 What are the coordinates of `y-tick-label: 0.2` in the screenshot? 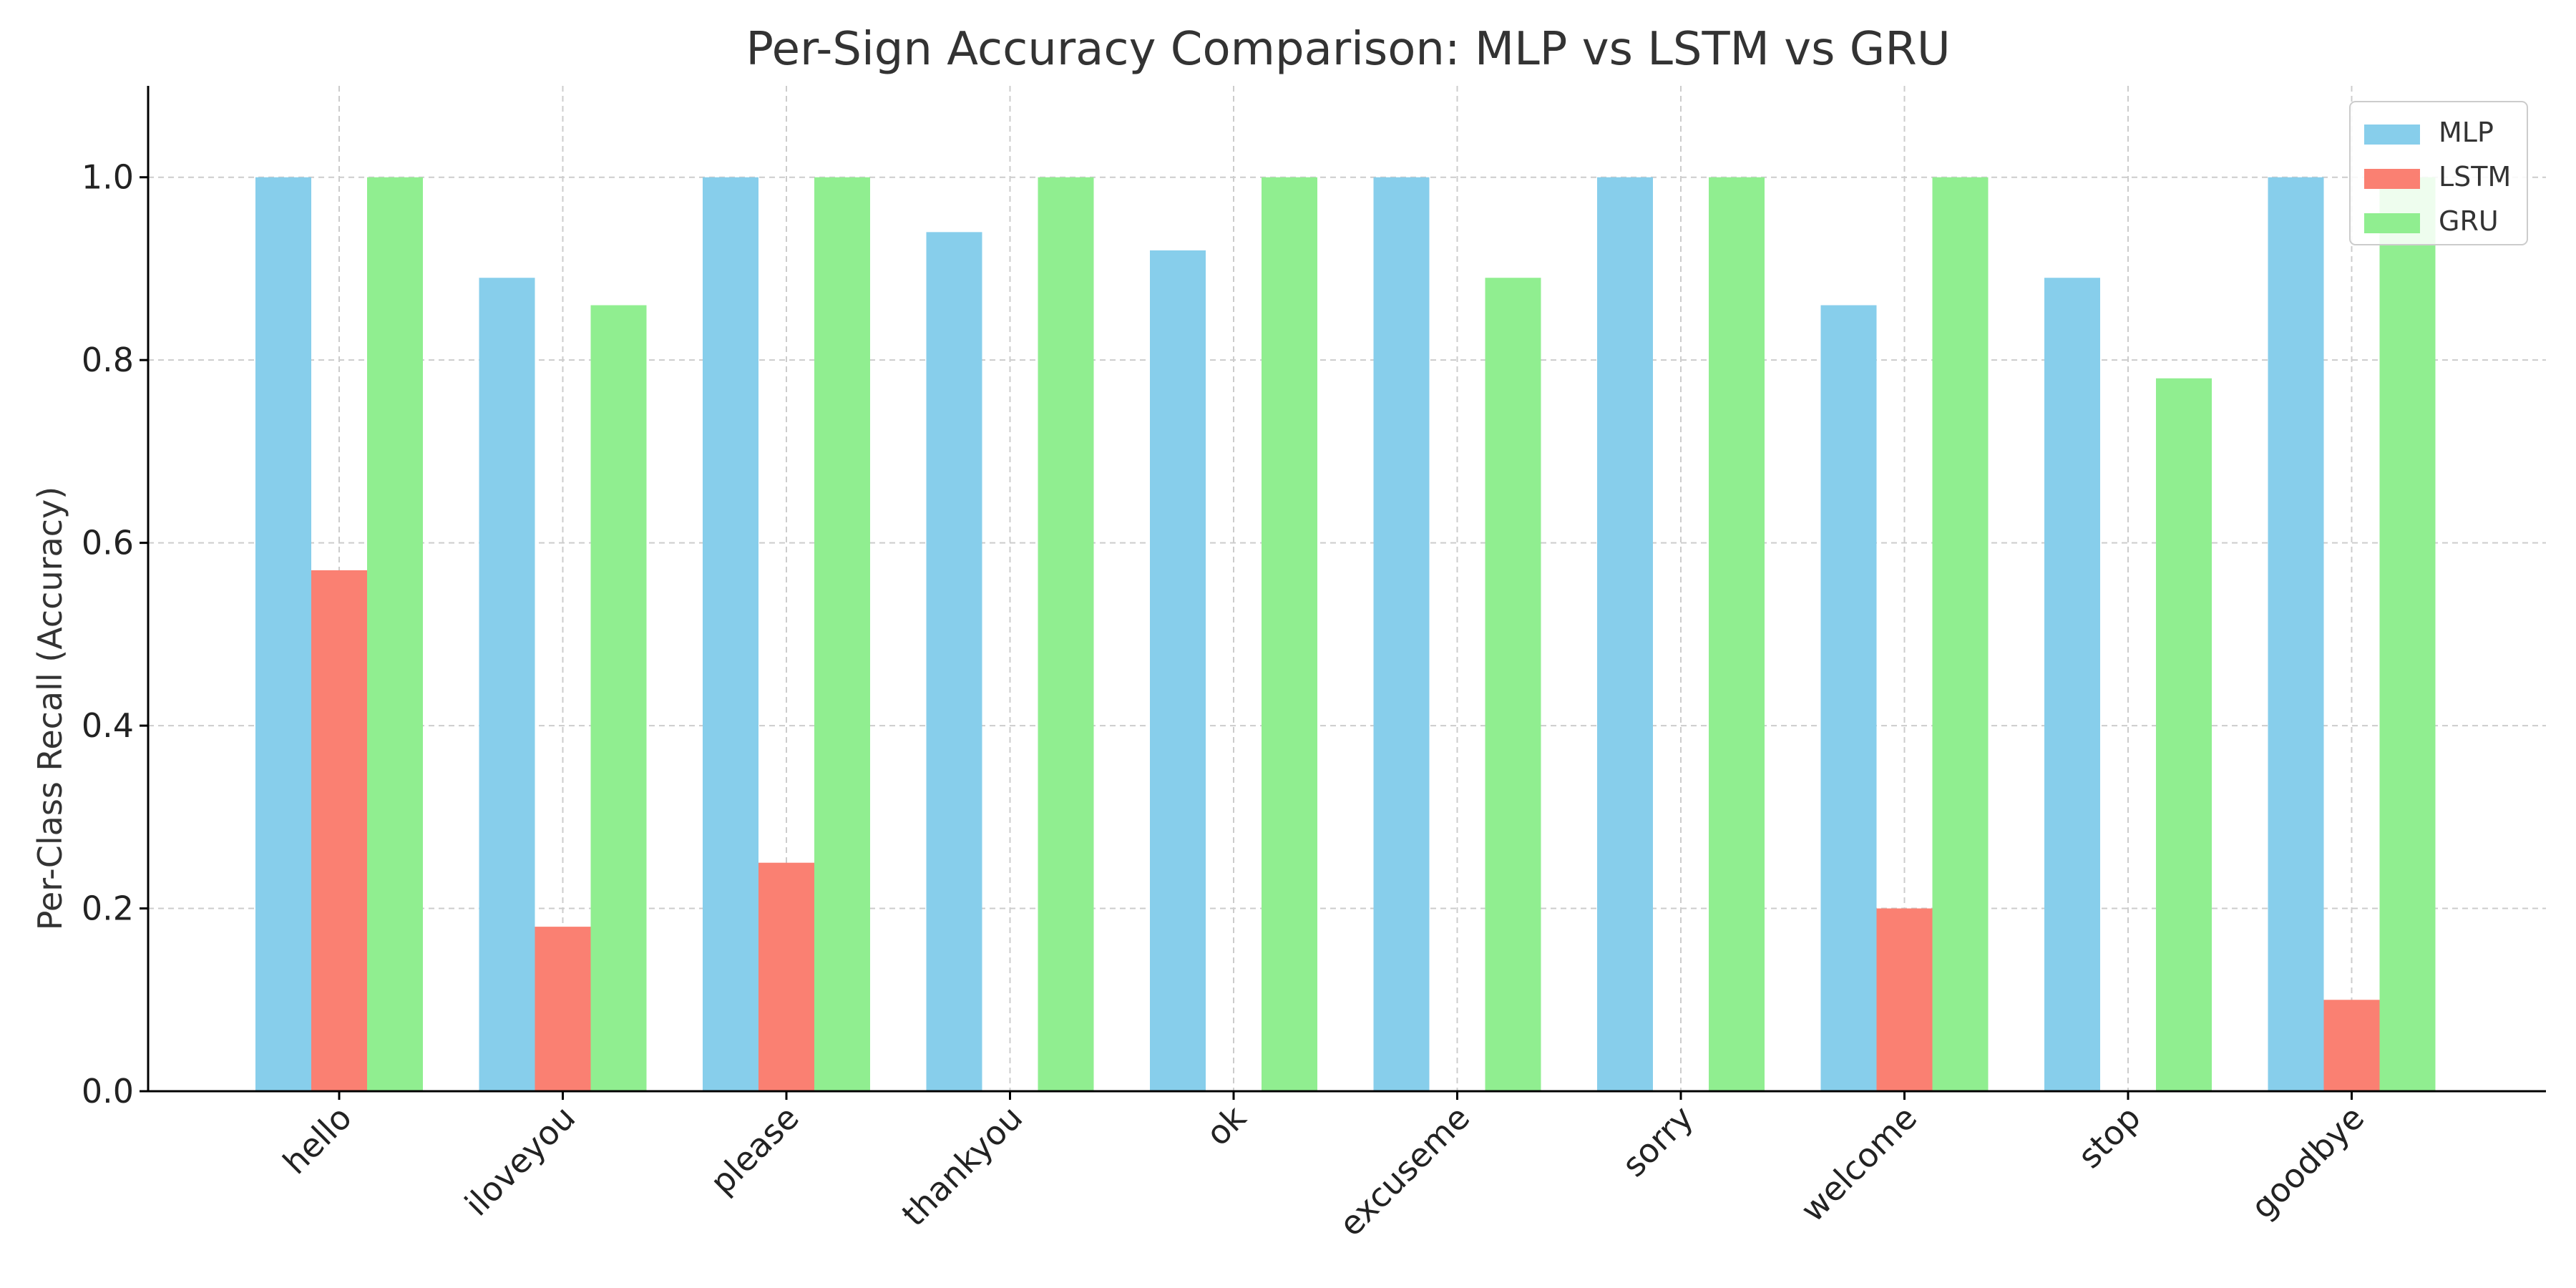 It's located at (108, 908).